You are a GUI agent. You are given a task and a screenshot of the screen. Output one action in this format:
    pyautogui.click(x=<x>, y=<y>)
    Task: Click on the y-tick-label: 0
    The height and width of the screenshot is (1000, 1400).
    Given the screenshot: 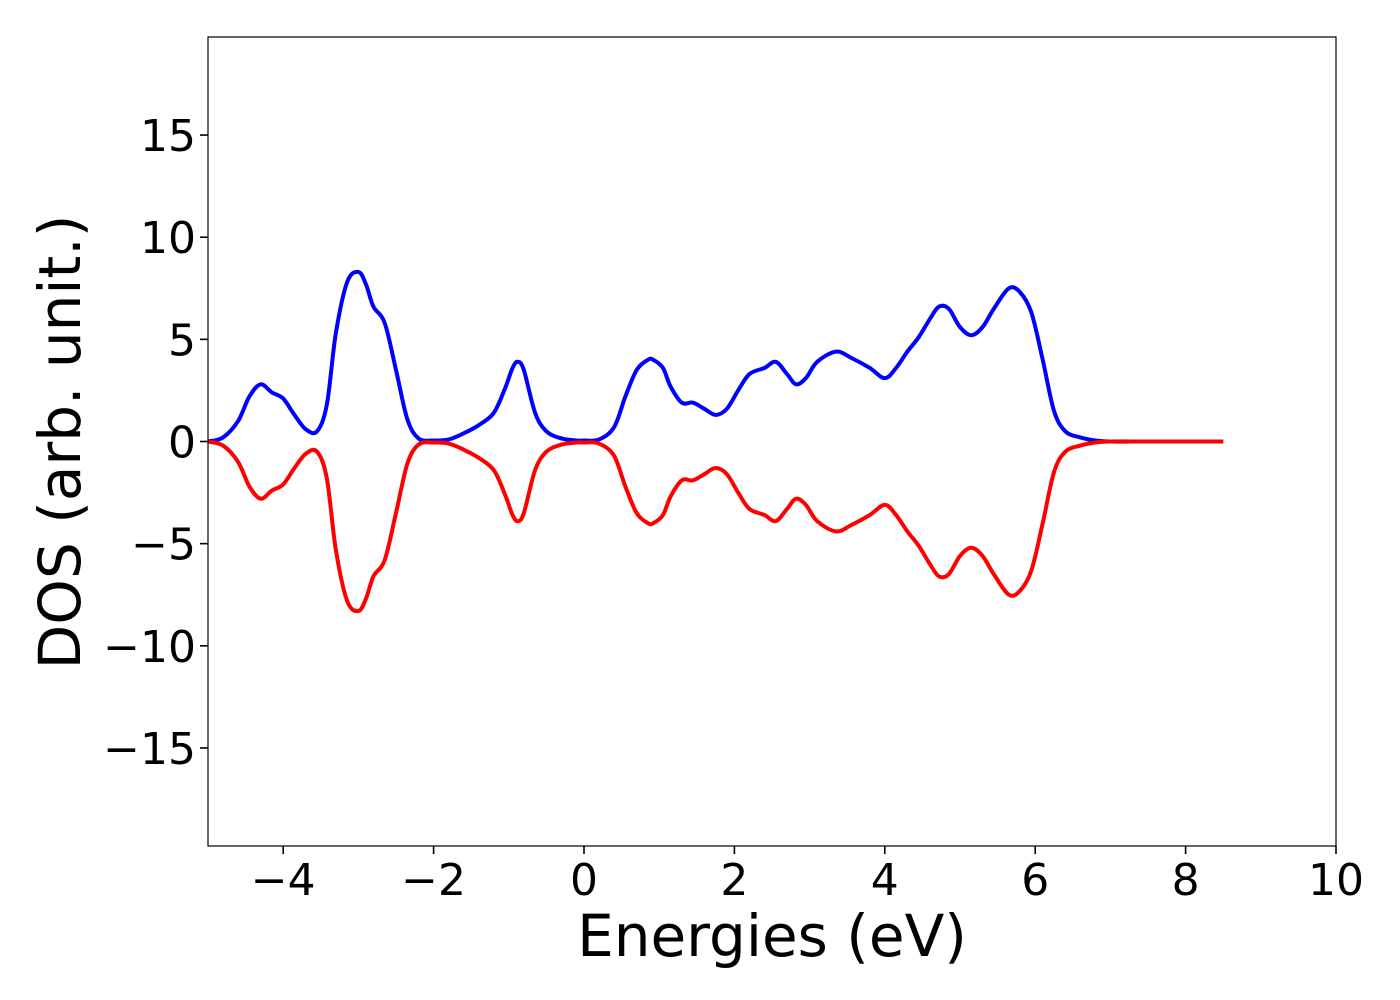 What is the action you would take?
    pyautogui.click(x=182, y=443)
    